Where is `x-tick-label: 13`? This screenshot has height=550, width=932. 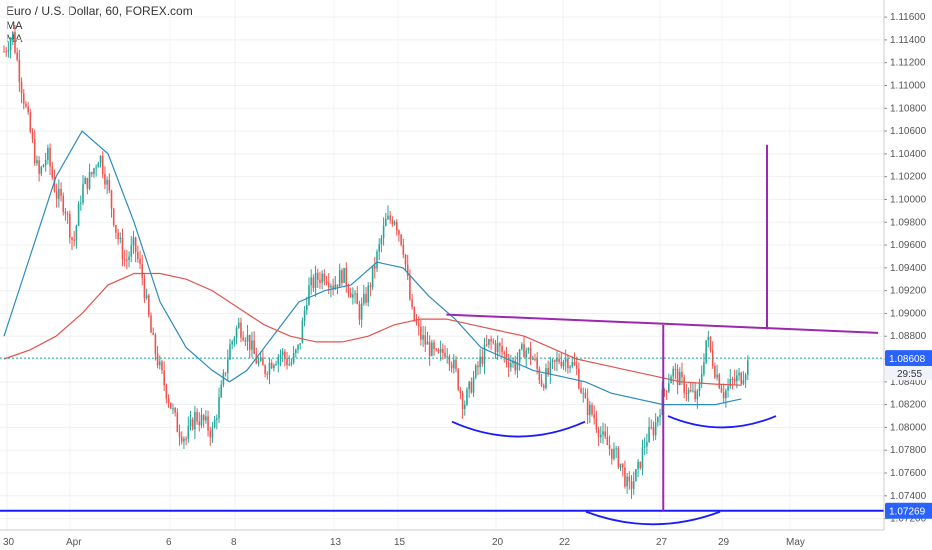
x-tick-label: 13 is located at coordinates (336, 542).